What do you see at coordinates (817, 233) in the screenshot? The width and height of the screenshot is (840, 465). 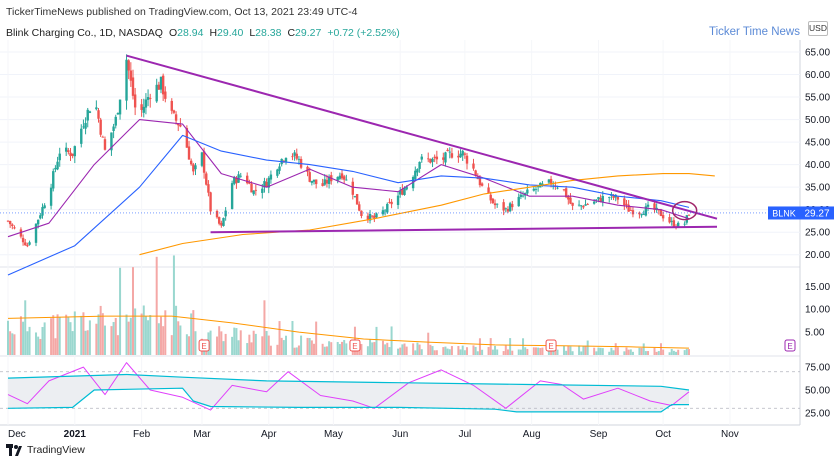 I see `price-tick-label: 25.00` at bounding box center [817, 233].